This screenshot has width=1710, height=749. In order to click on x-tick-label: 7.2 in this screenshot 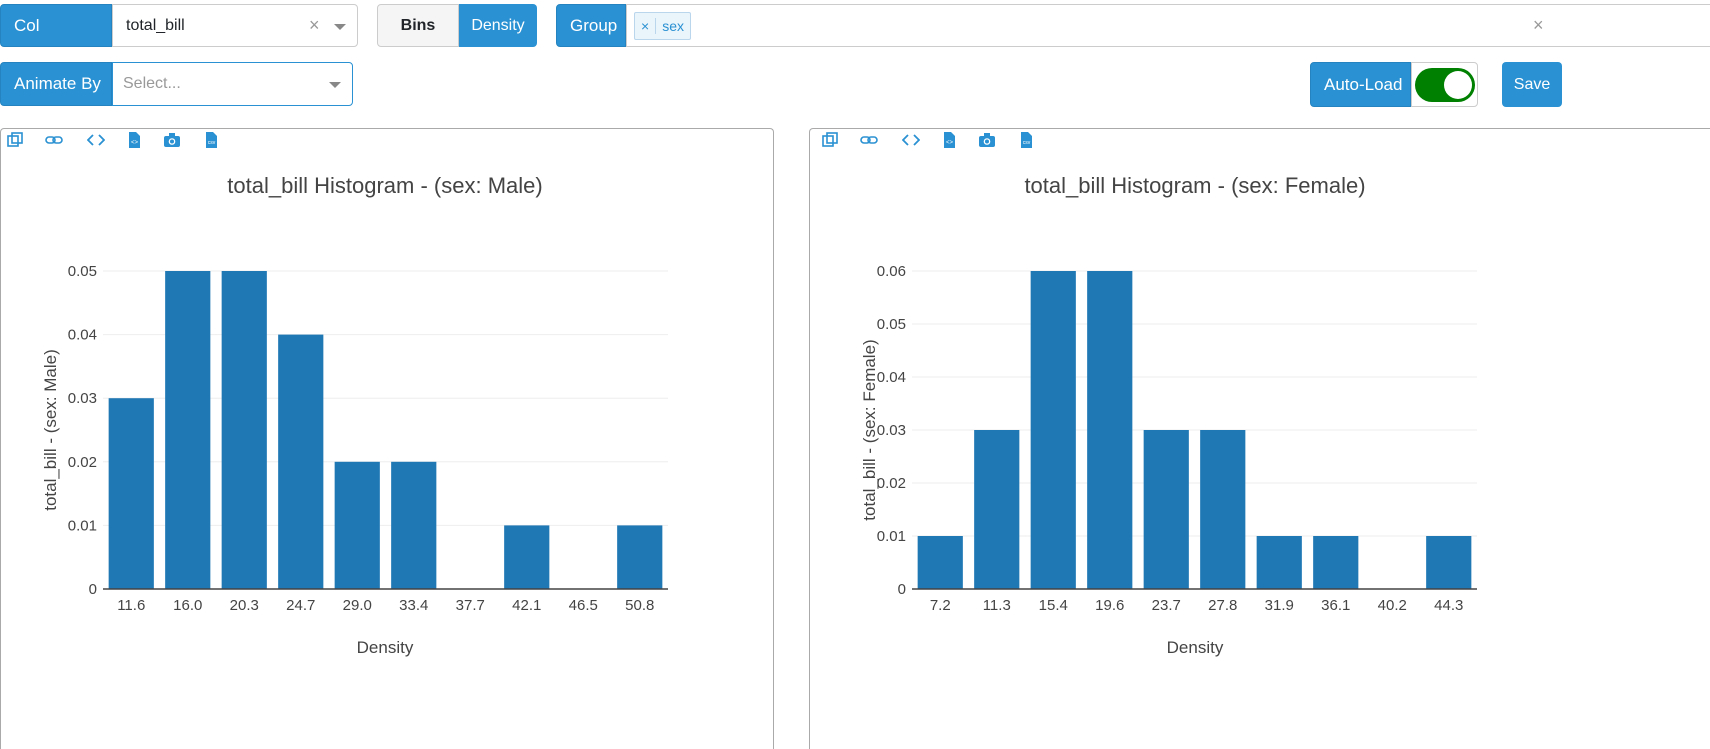, I will do `click(940, 605)`.